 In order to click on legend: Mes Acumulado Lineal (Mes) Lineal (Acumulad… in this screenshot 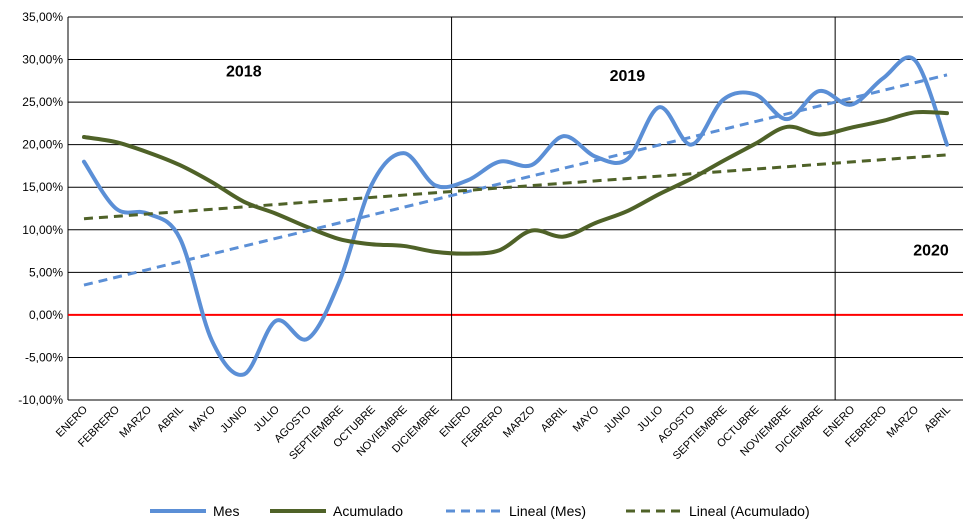, I will do `click(480, 511)`.